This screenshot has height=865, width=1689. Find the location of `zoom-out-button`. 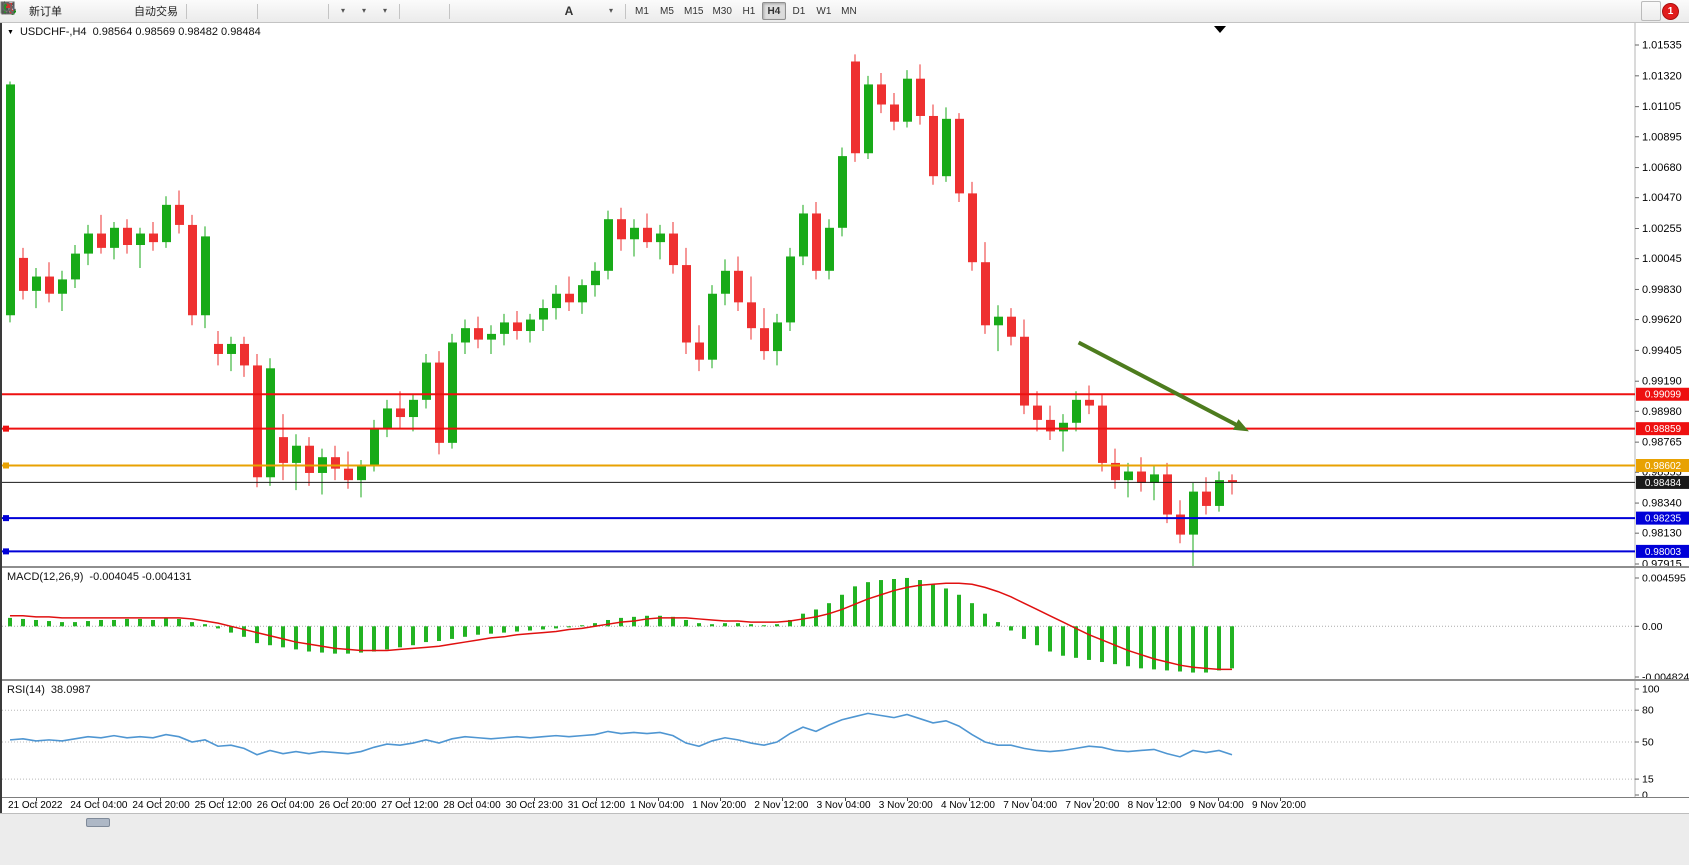

zoom-out-button is located at coordinates (152, 11).